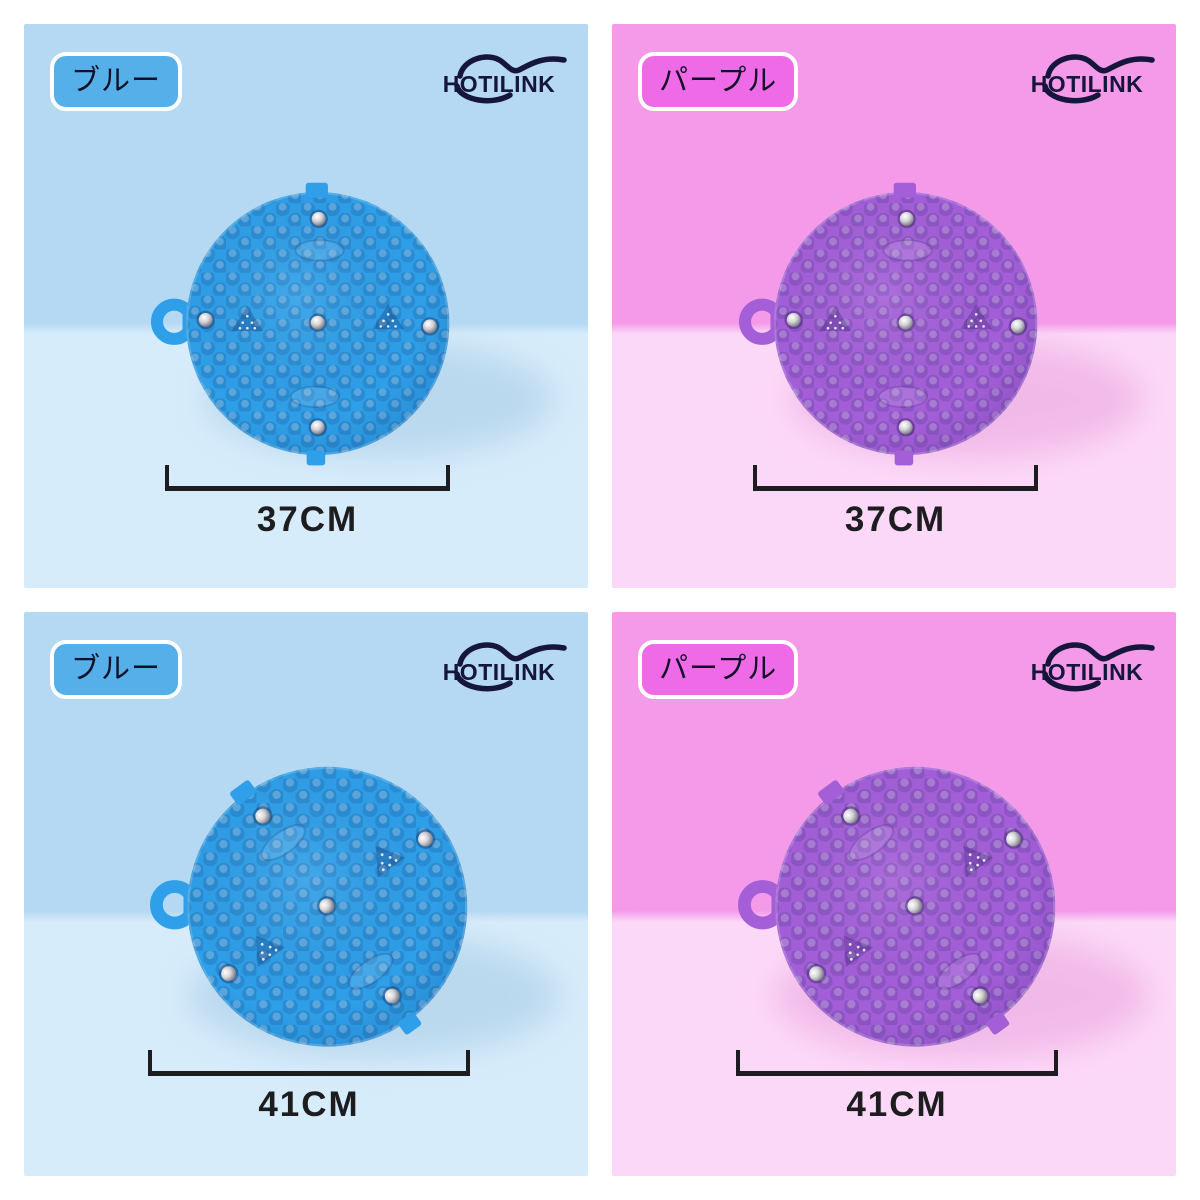  Describe the element at coordinates (317, 911) in the screenshot. I see `massage-mat-blue-41cm` at that location.